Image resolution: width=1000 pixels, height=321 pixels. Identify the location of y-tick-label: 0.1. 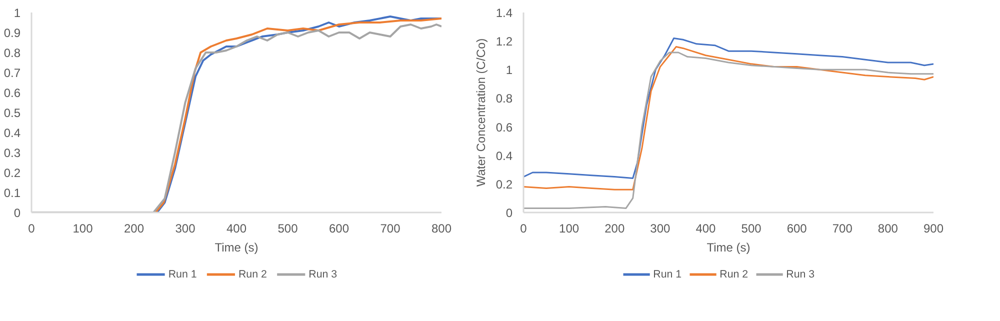
(12, 193).